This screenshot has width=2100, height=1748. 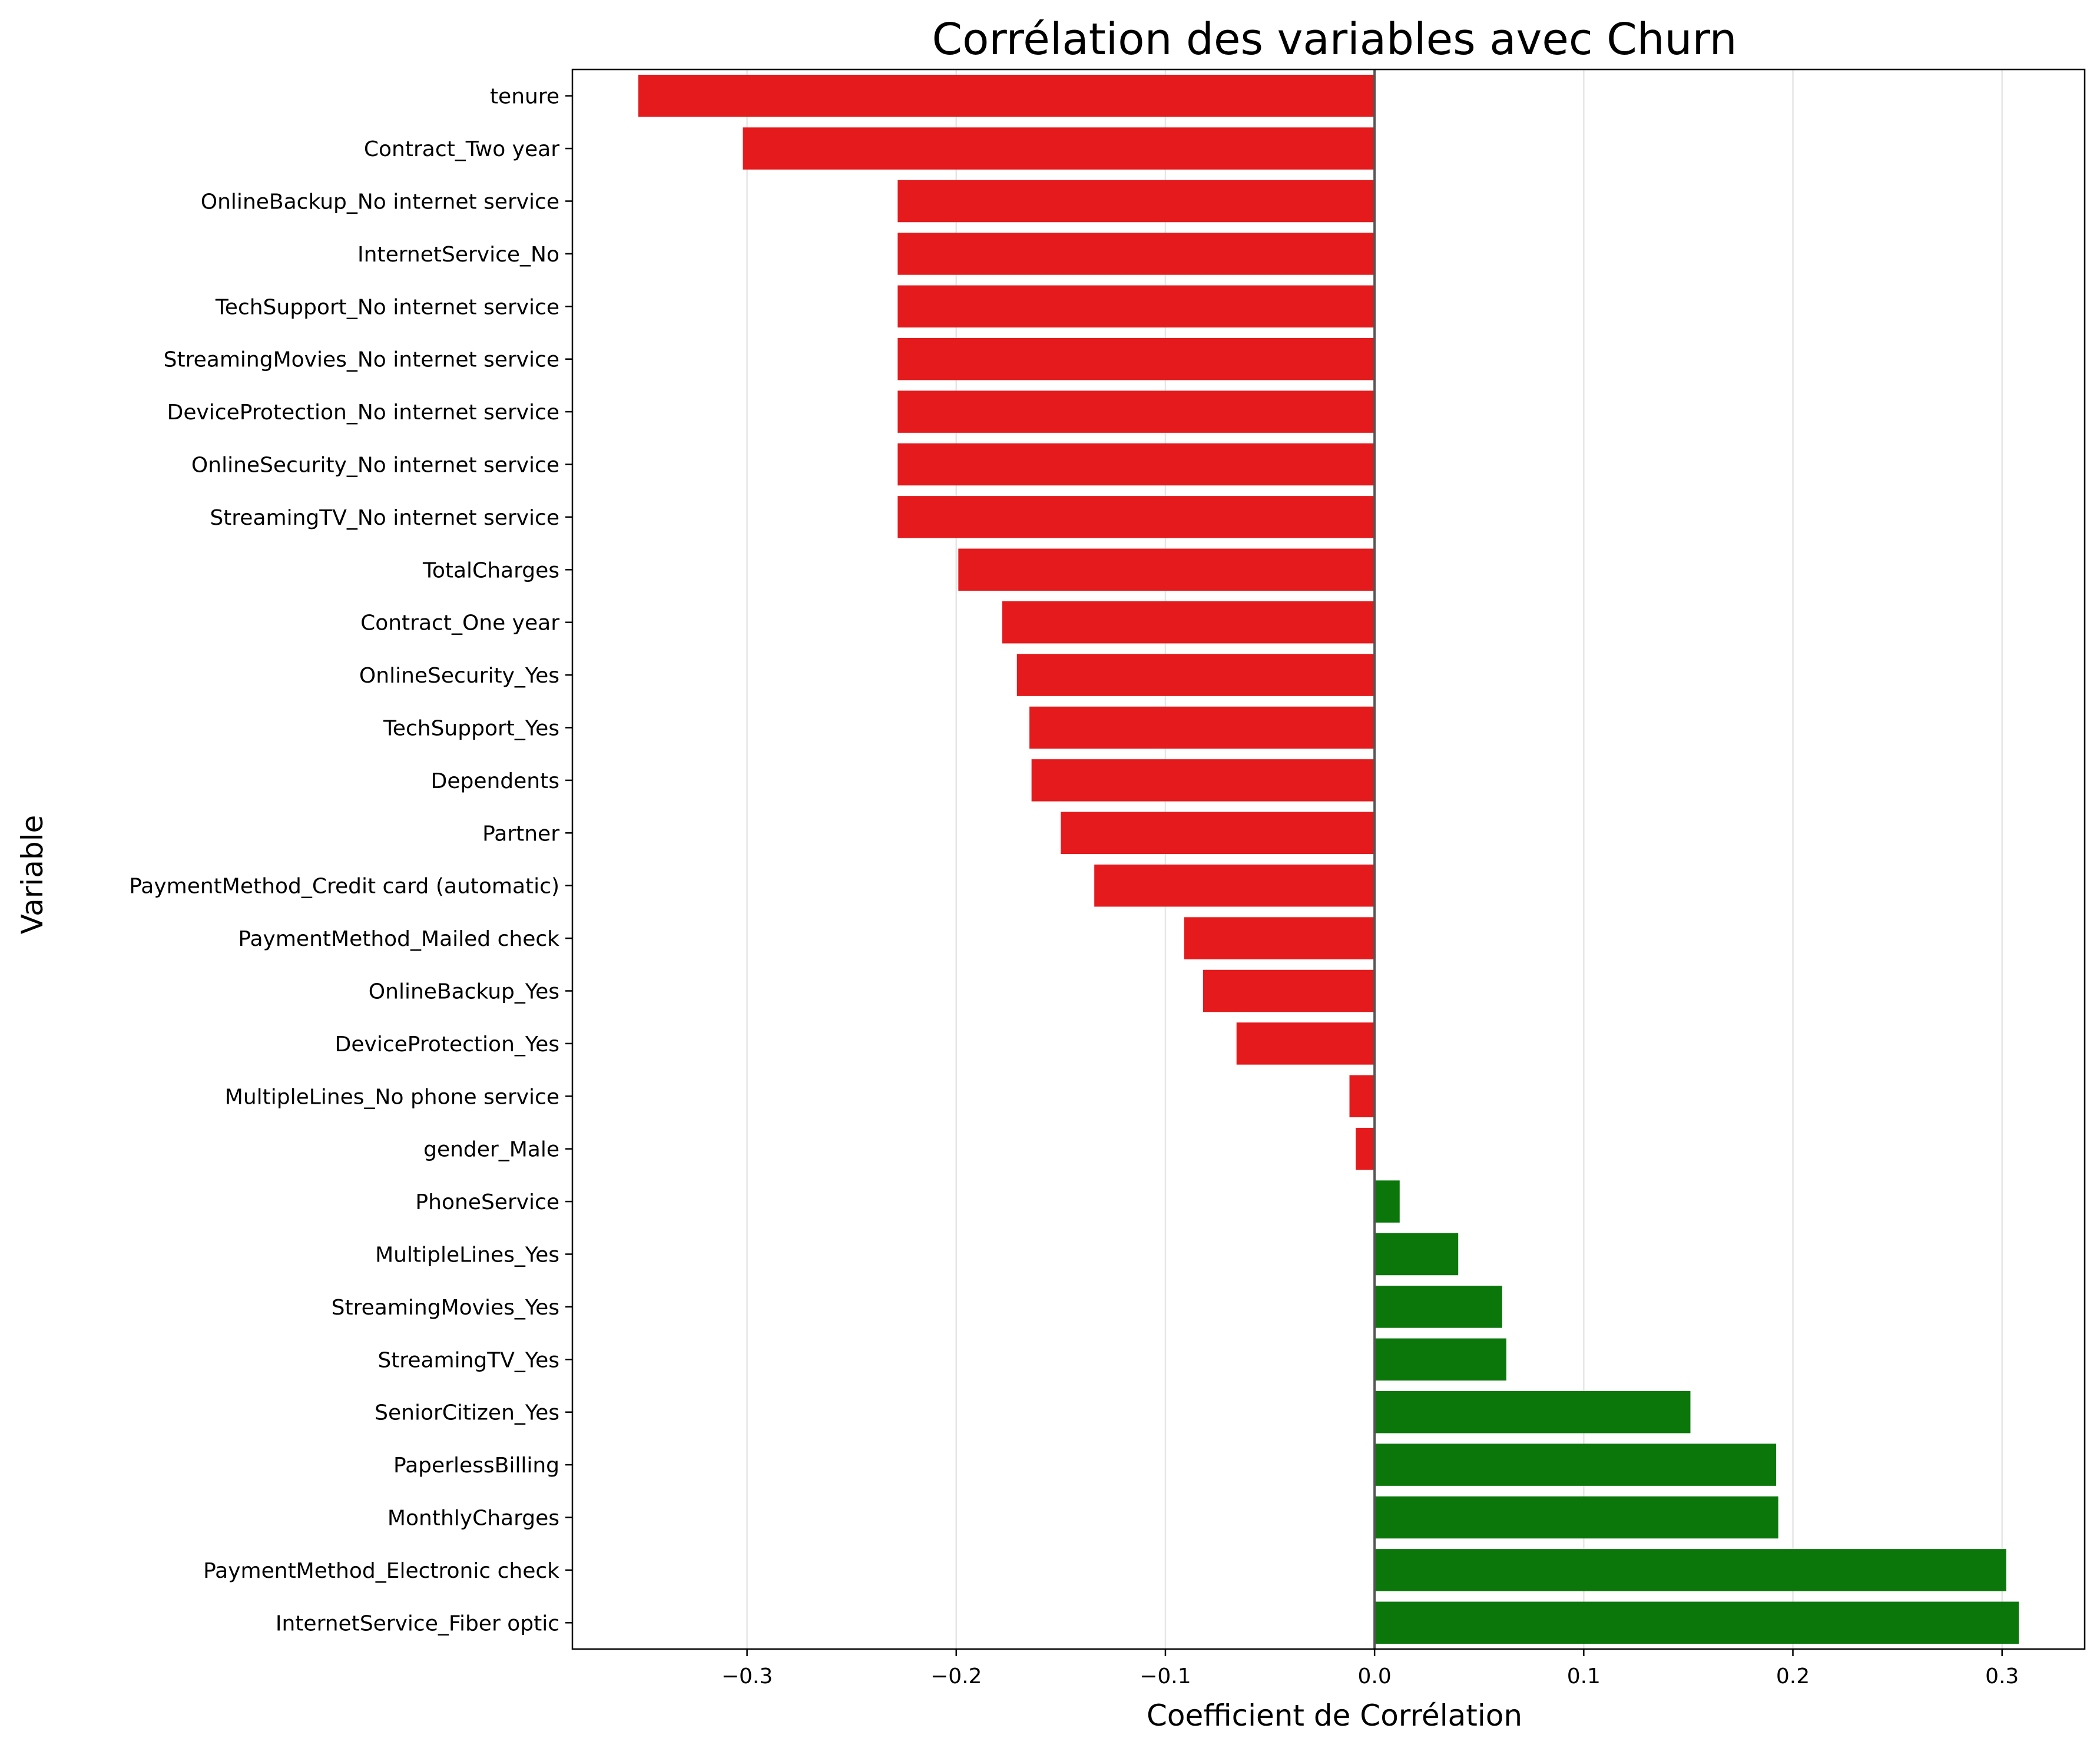 What do you see at coordinates (363, 412) in the screenshot?
I see `y-tick-label: DeviceProtection_No internet service` at bounding box center [363, 412].